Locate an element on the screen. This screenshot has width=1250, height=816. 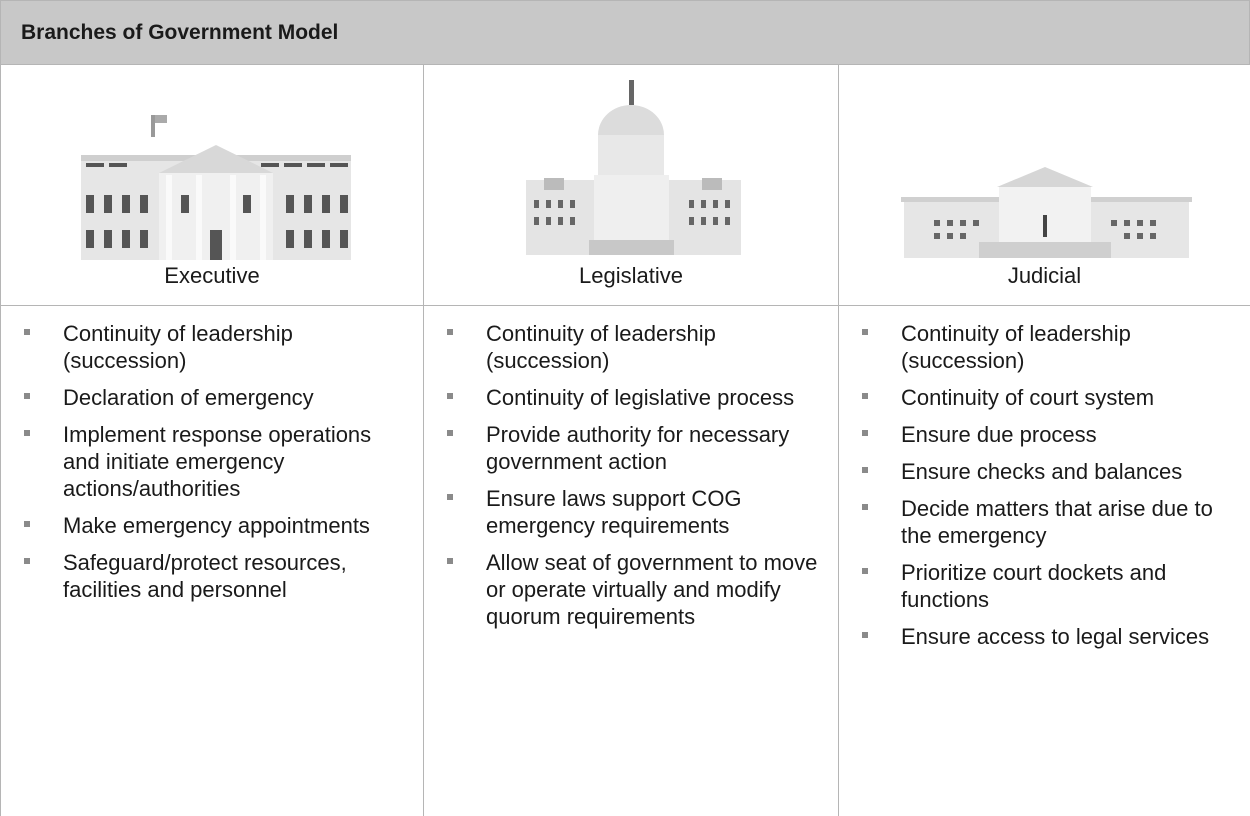
column-label: Judicial is located at coordinates (1044, 275).